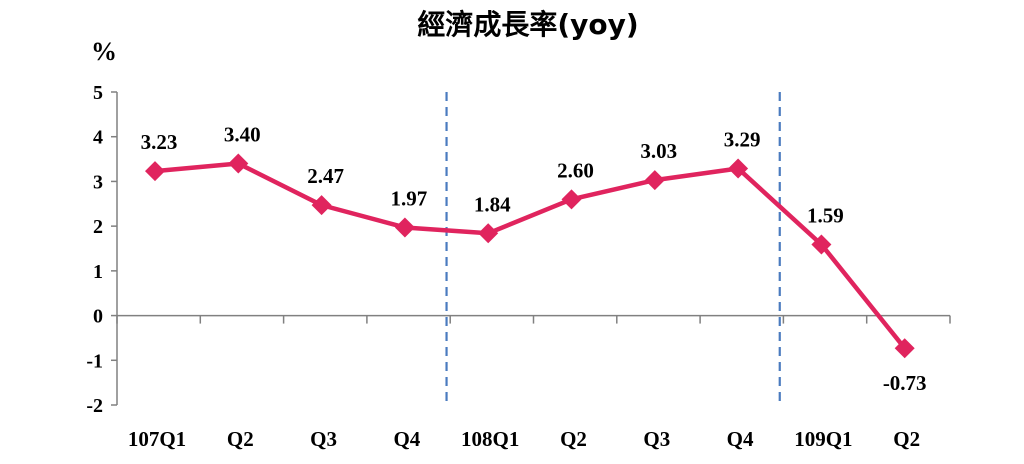 This screenshot has height=464, width=1024. What do you see at coordinates (104, 51) in the screenshot?
I see `y-axis-unit: %` at bounding box center [104, 51].